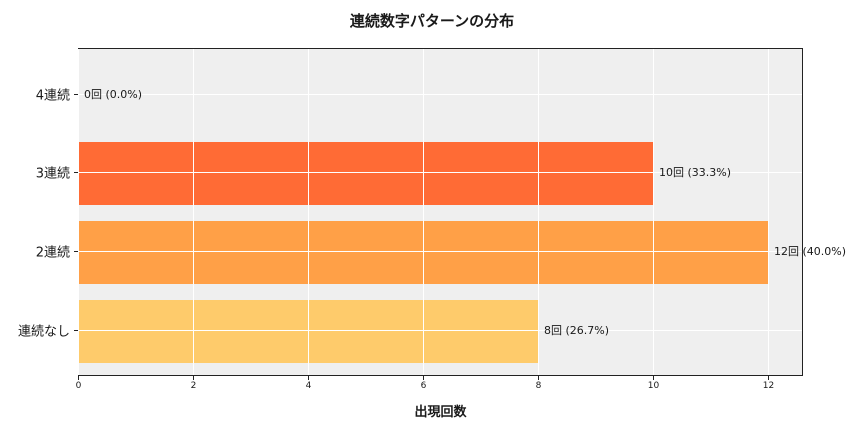 The image size is (864, 432). What do you see at coordinates (538, 386) in the screenshot?
I see `x-tick-label: 8` at bounding box center [538, 386].